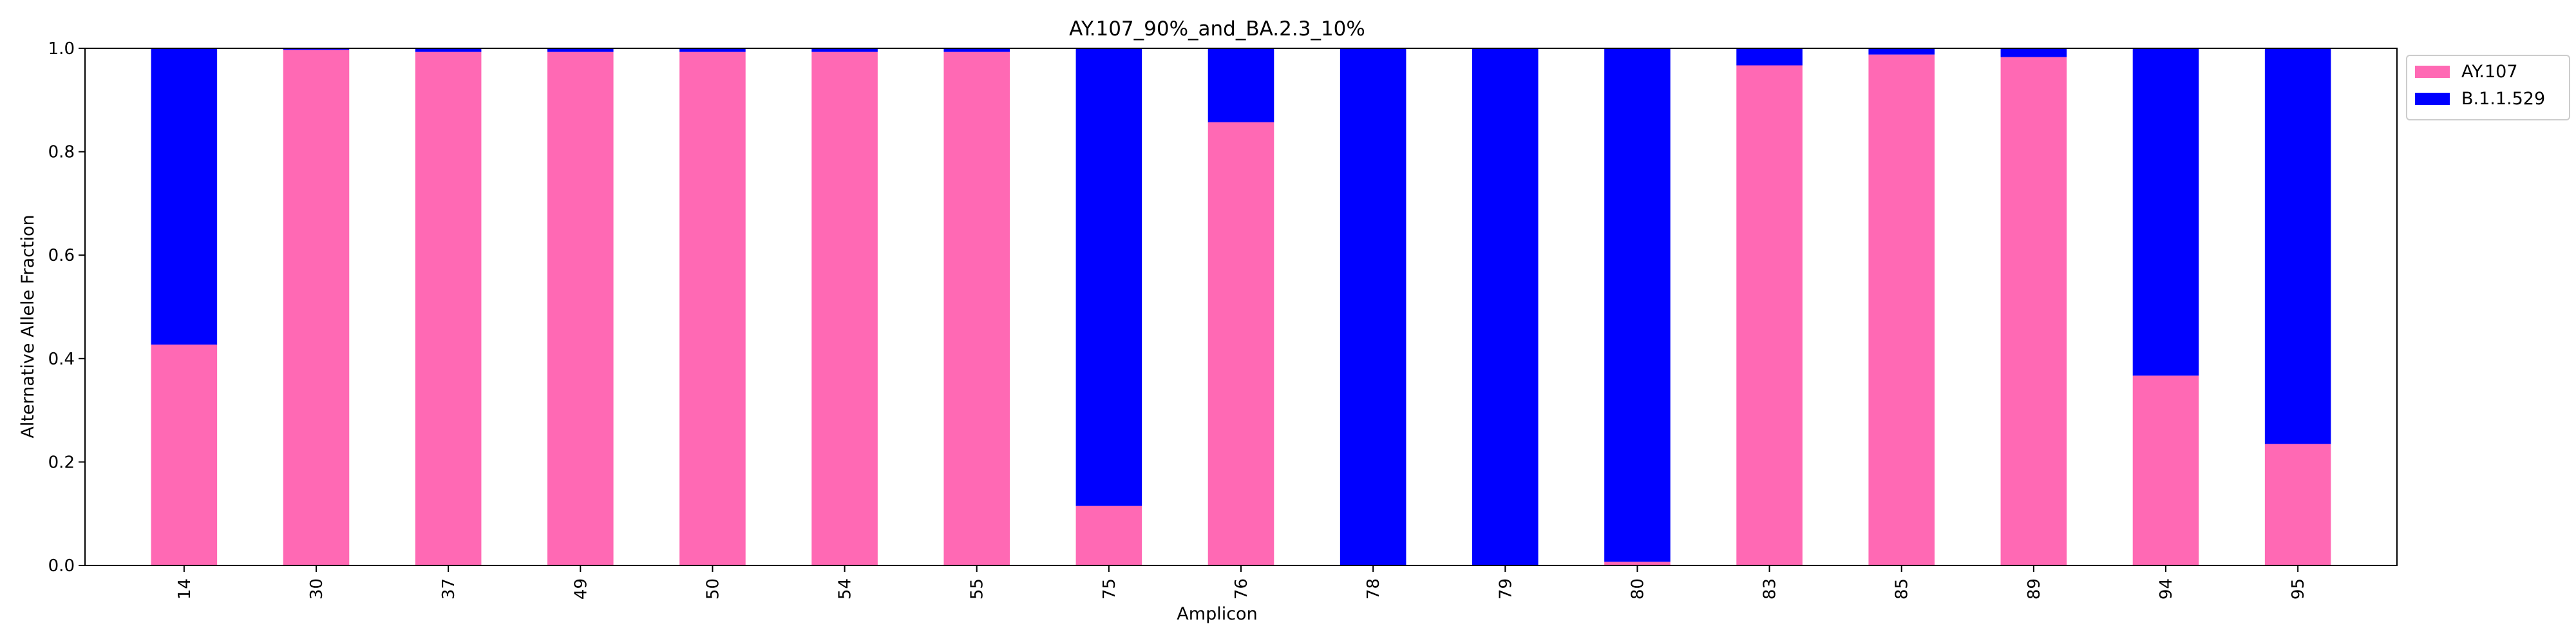 The height and width of the screenshot is (644, 2576). I want to click on legend: AY.107 B.1.1.529, so click(2488, 87).